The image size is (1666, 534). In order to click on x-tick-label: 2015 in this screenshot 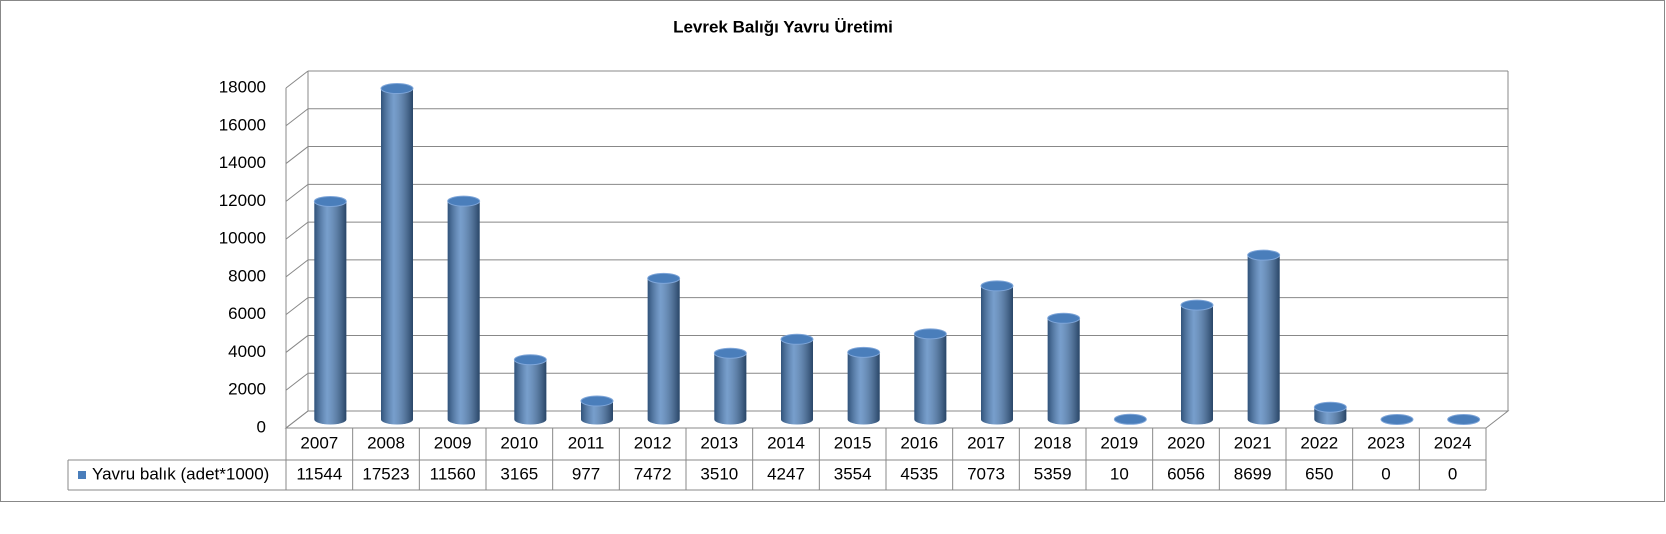, I will do `click(853, 442)`.